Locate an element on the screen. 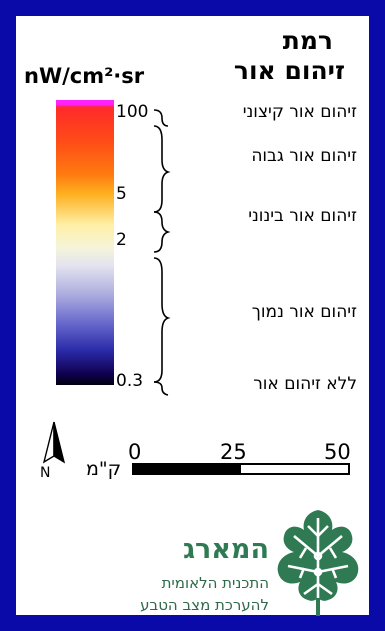  legend-title-line1: רמת is located at coordinates (307, 40).